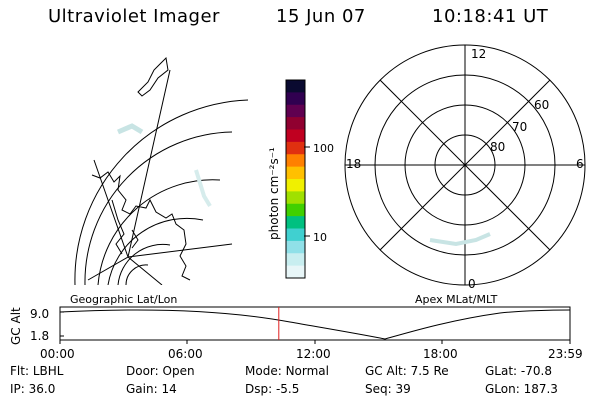 The width and height of the screenshot is (600, 400). Describe the element at coordinates (42, 389) in the screenshot. I see `info-value: 36.0` at that location.